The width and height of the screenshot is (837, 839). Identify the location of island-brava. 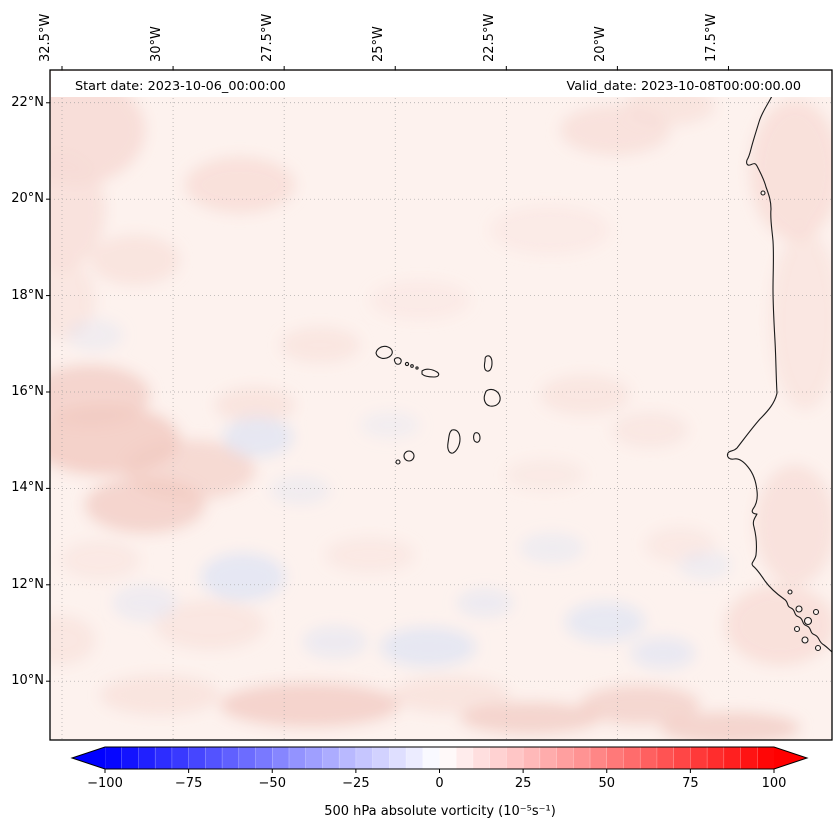
(398, 462).